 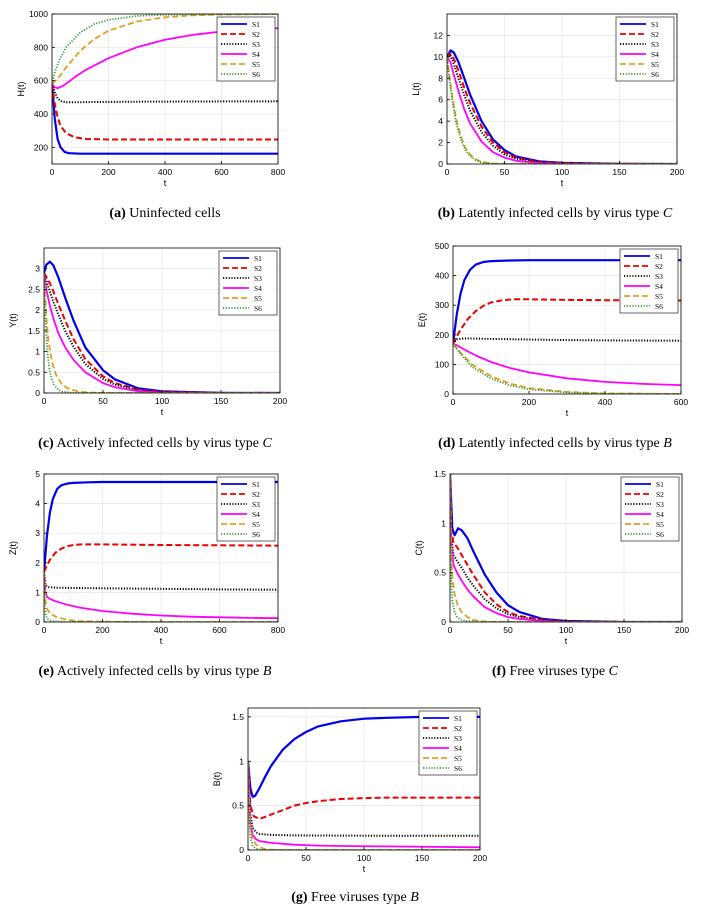 What do you see at coordinates (161, 630) in the screenshot?
I see `x-tick-label: 400` at bounding box center [161, 630].